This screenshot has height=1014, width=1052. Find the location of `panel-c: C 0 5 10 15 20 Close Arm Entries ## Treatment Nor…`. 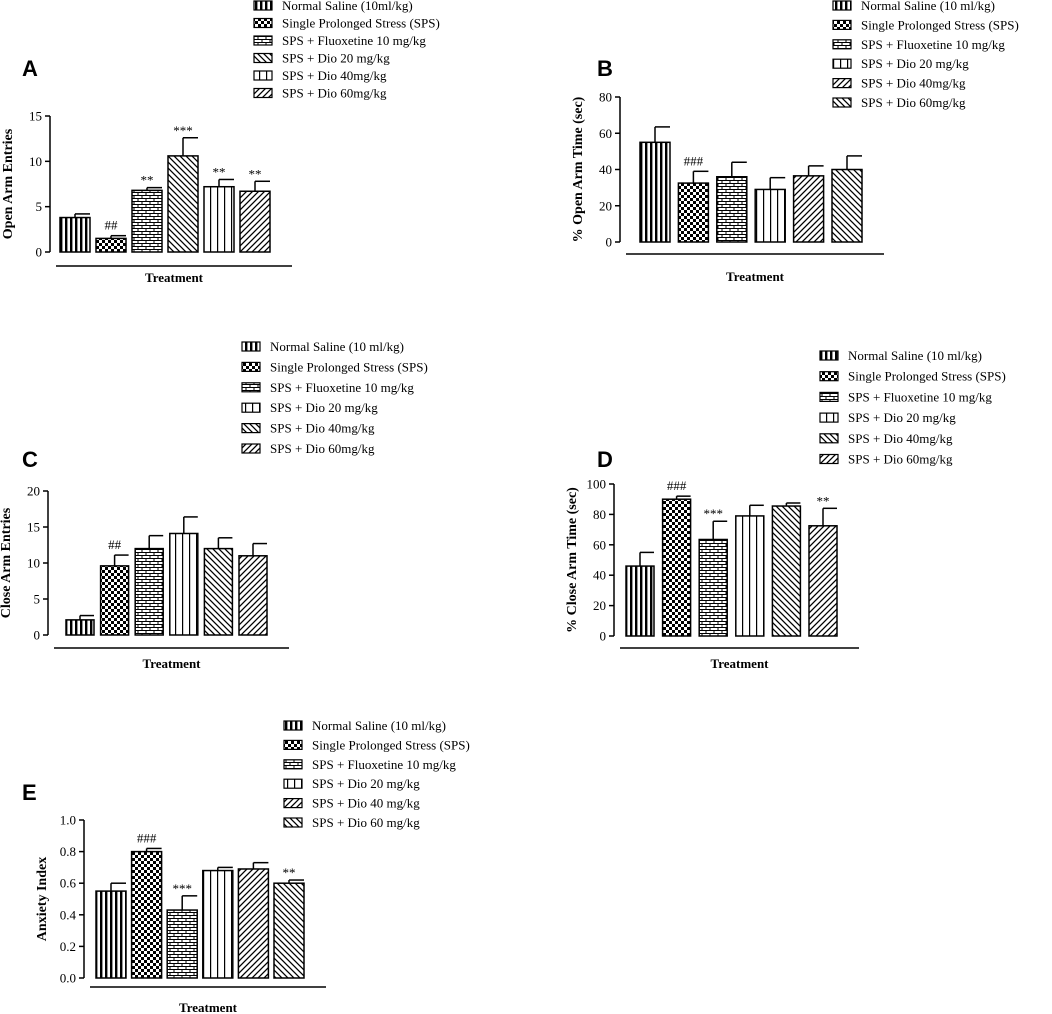

panel-c: C 0 5 10 15 20 Close Arm Entries ## Treatment Nor… is located at coordinates (214, 505).